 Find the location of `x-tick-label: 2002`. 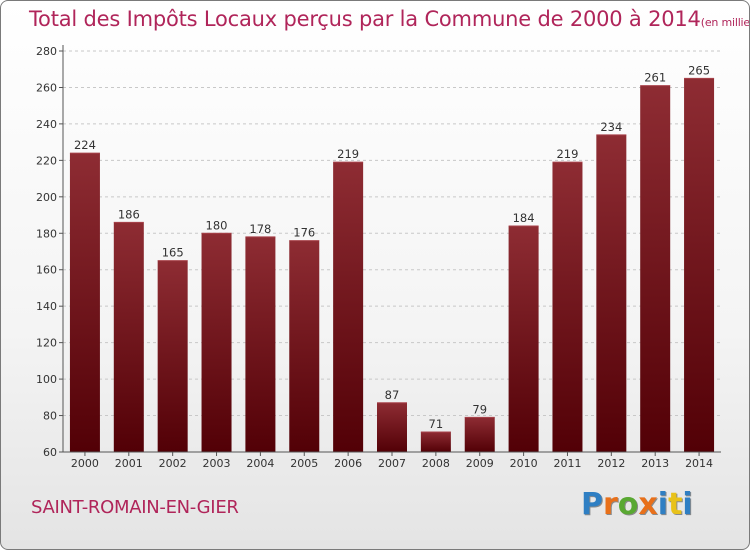

x-tick-label: 2002 is located at coordinates (173, 463).